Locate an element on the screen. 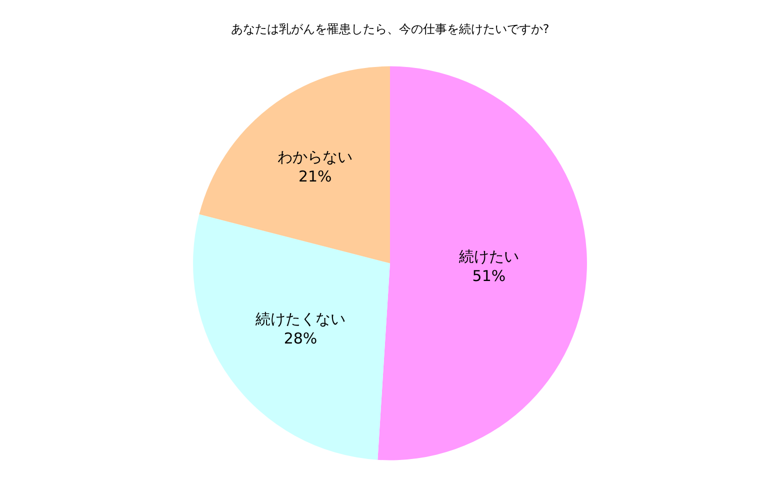 The width and height of the screenshot is (780, 489). slice-label: 続けたくない is located at coordinates (300, 319).